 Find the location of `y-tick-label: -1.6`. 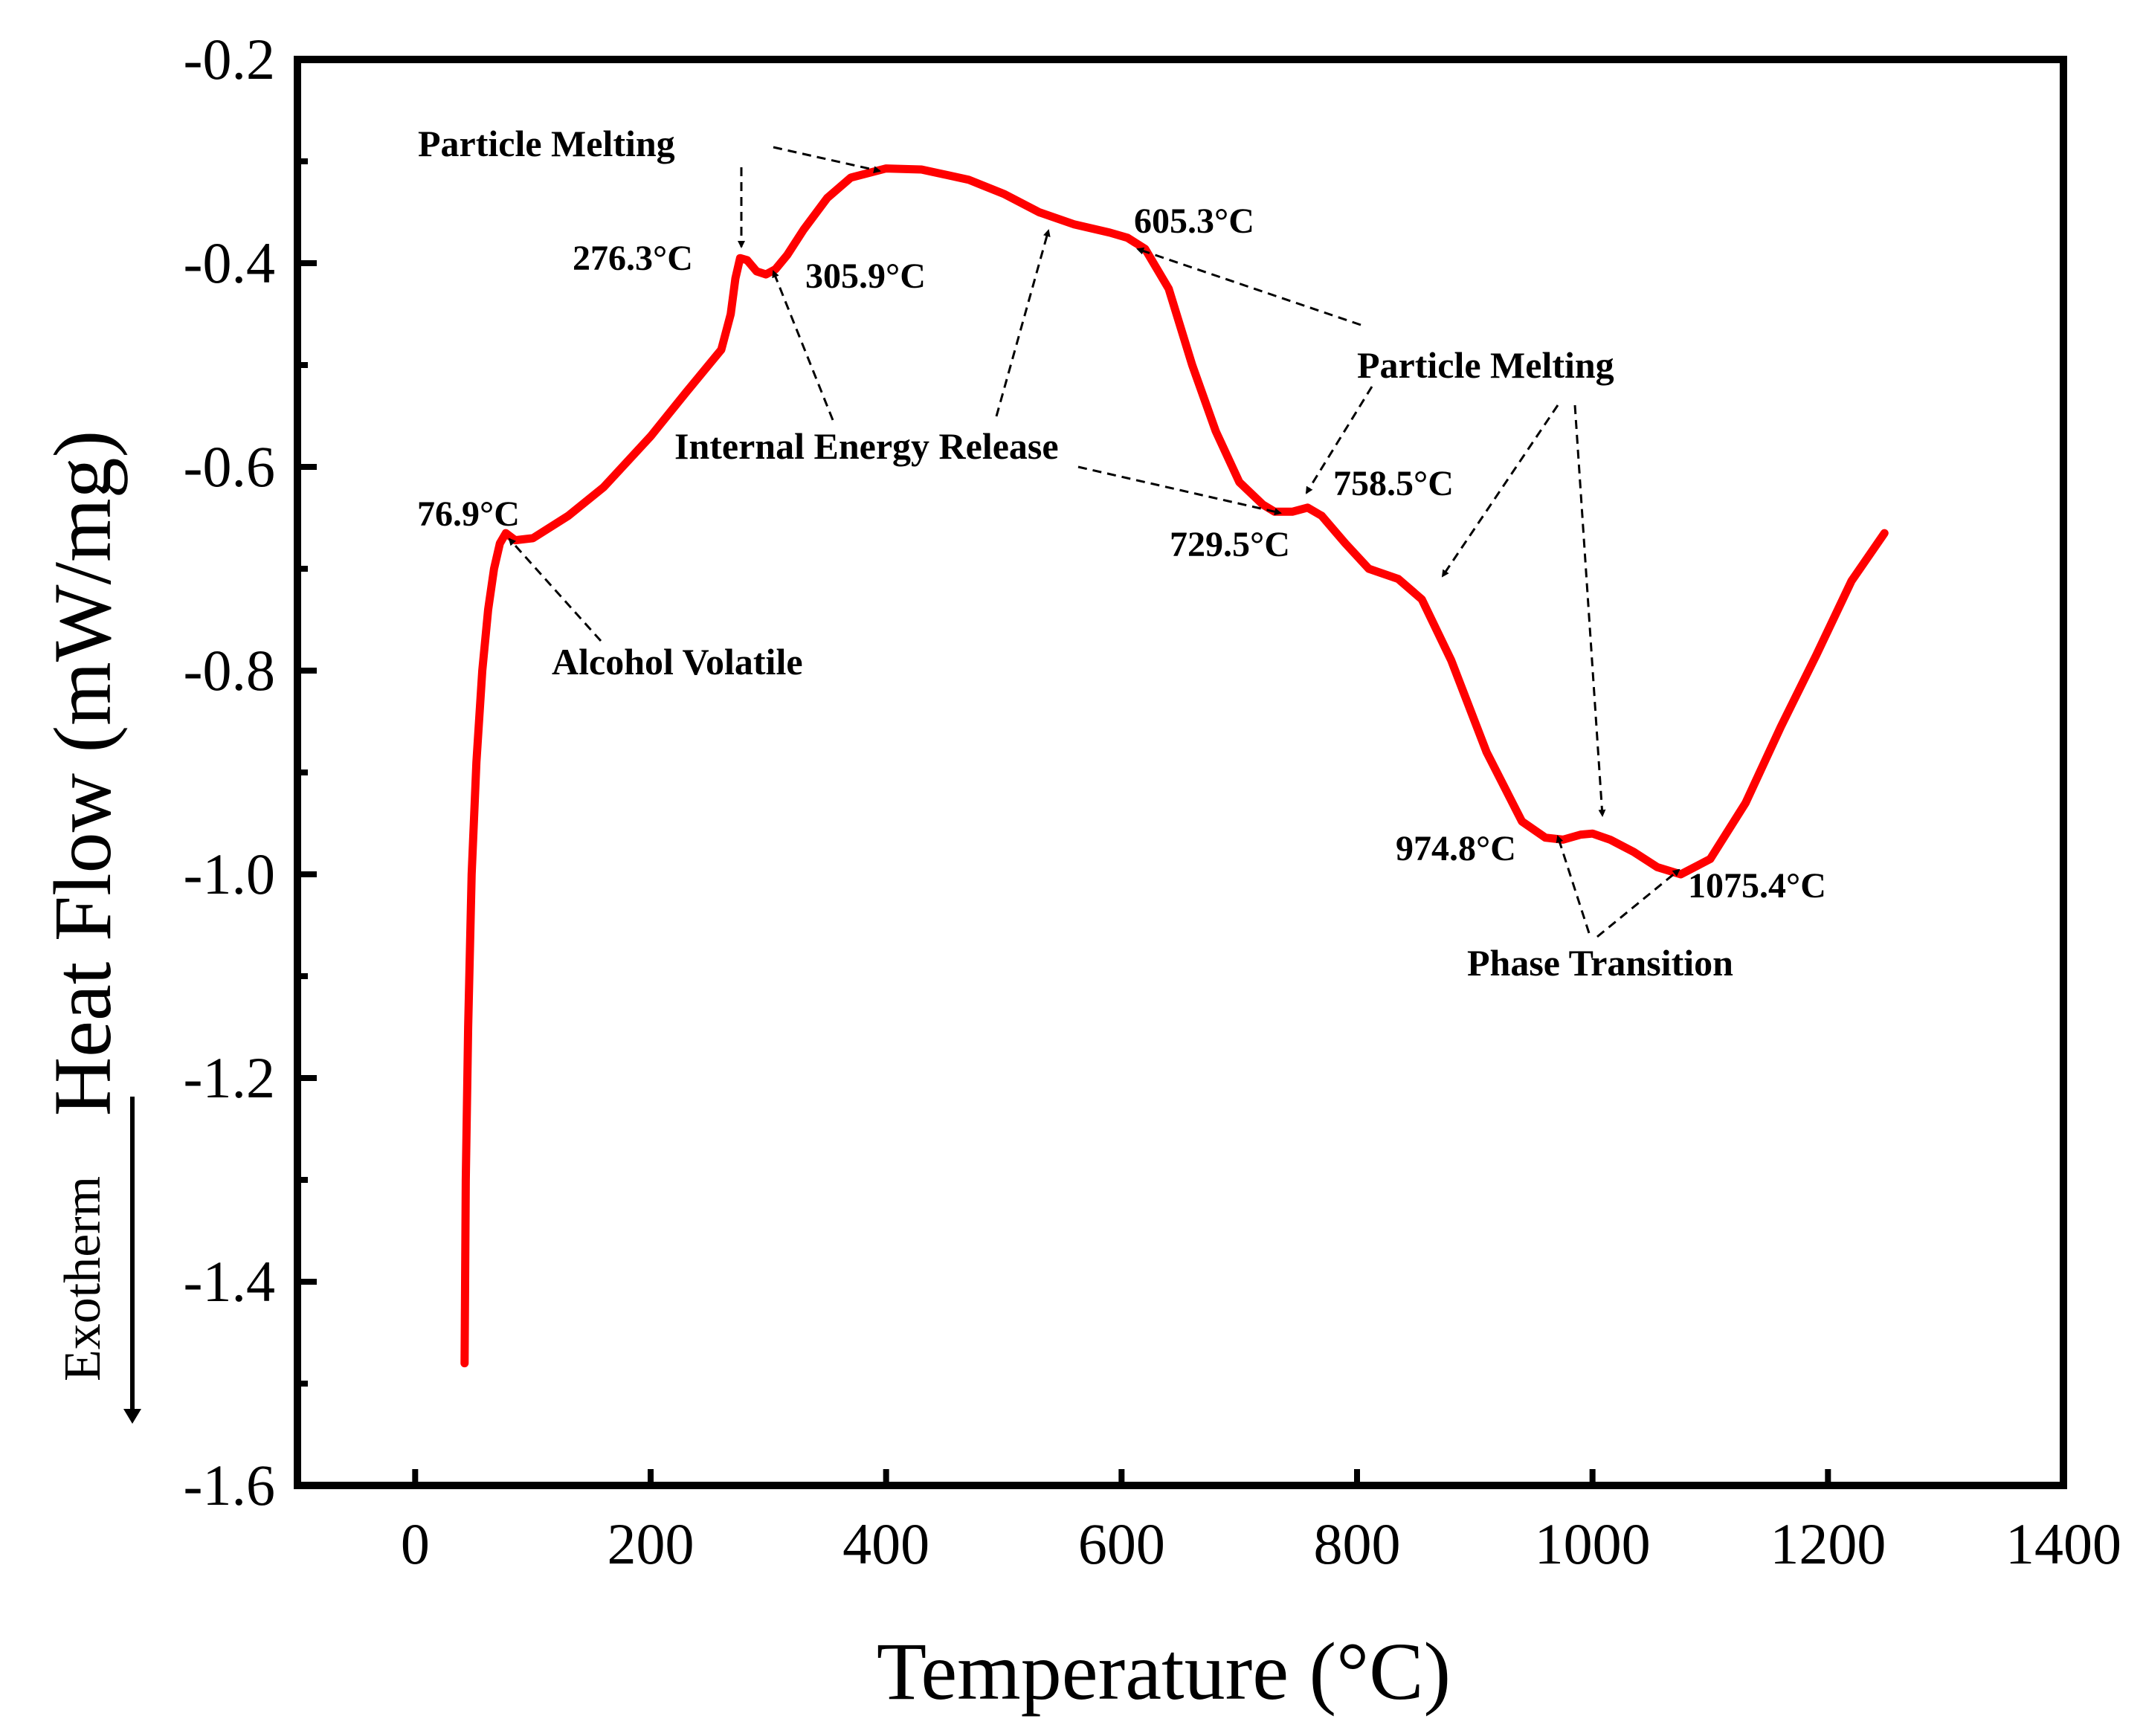

y-tick-label: -1.6 is located at coordinates (229, 1485).